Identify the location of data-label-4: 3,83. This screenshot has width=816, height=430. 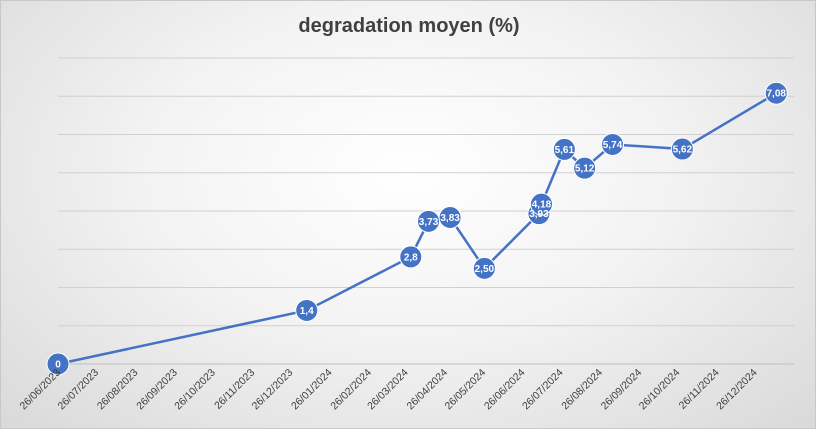
(450, 218).